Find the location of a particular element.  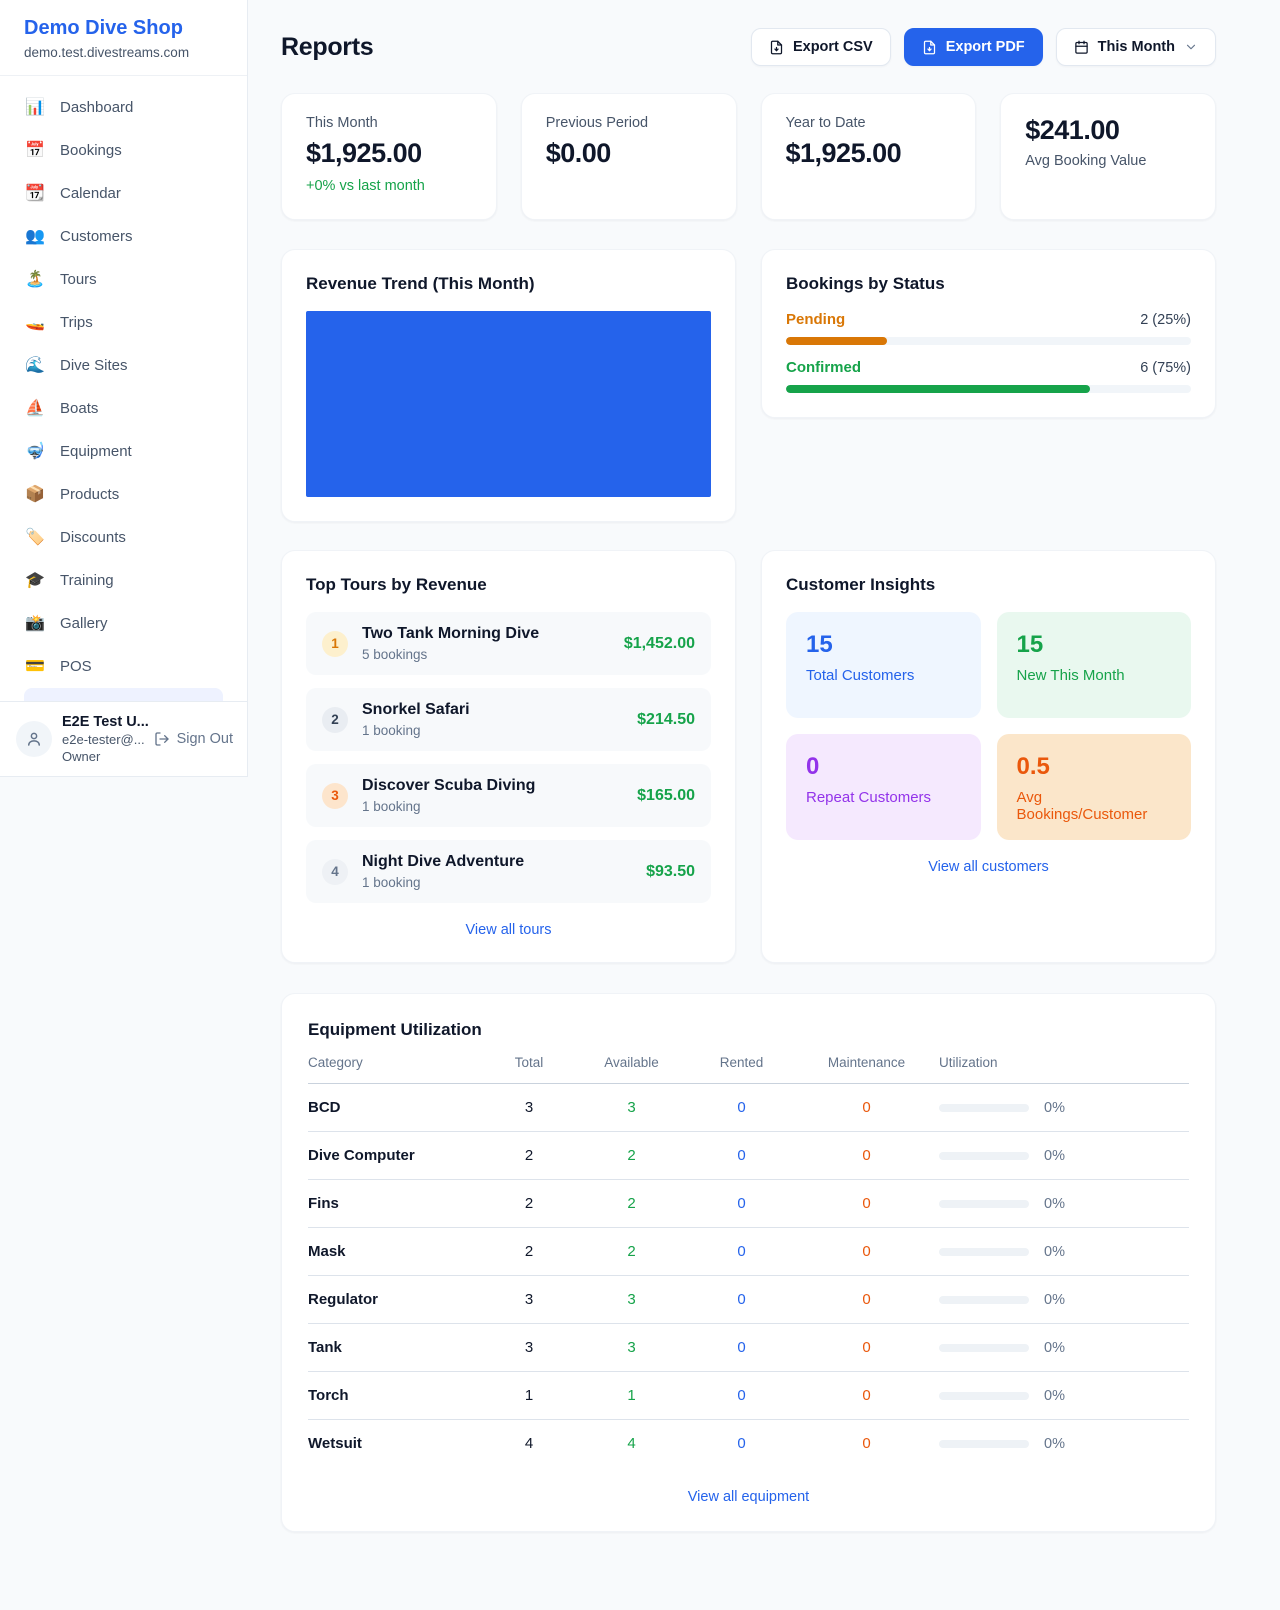

bar-chart-icon: 📊 is located at coordinates (35, 107).